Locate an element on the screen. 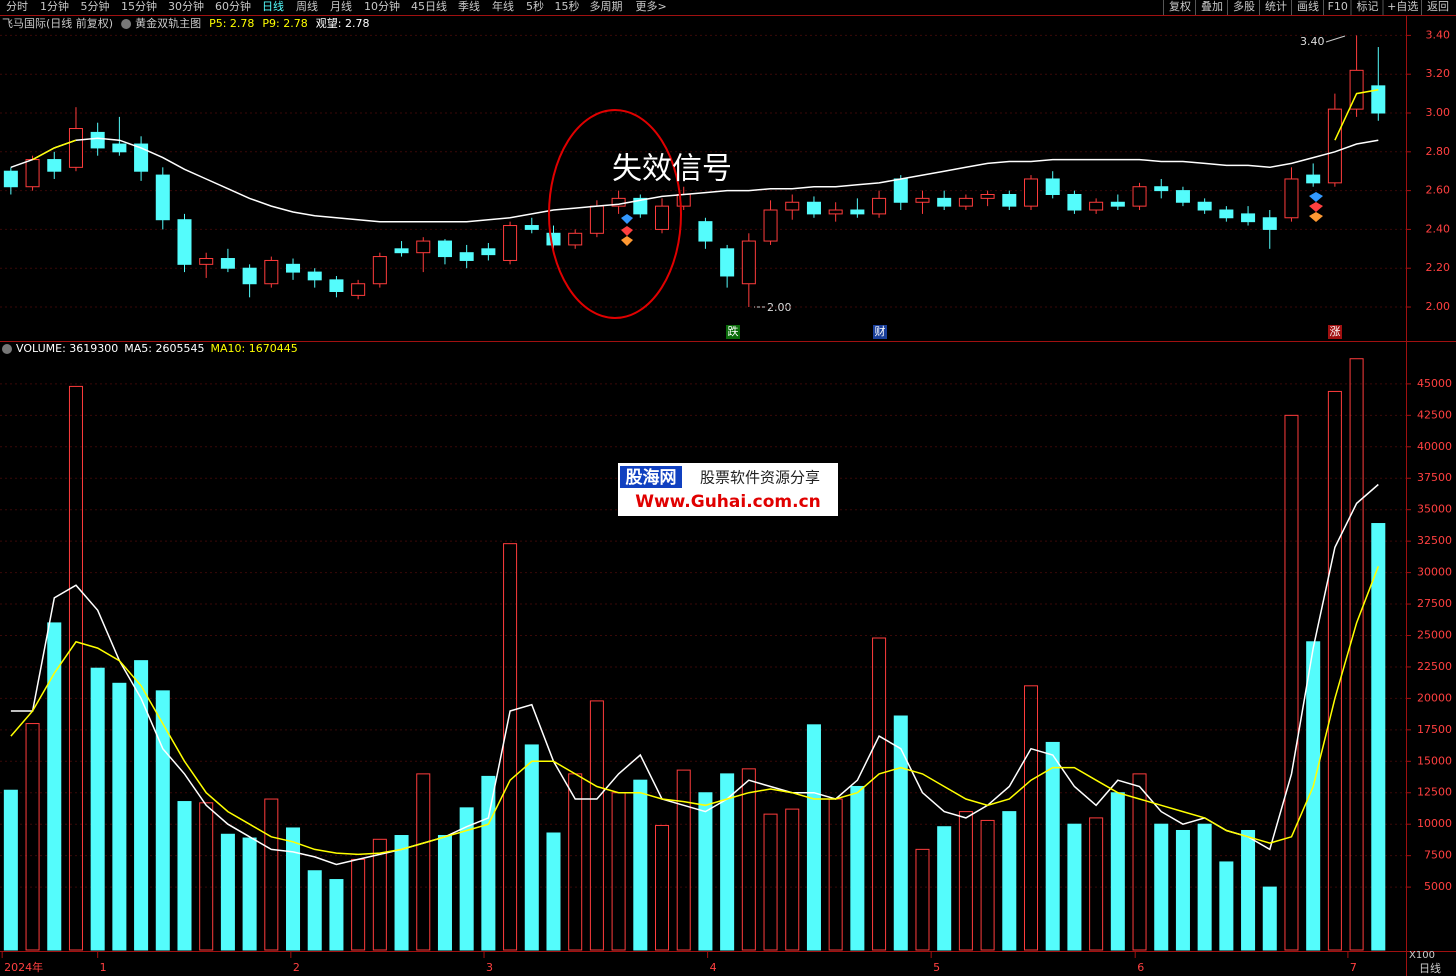 This screenshot has height=976, width=1456. signal-icons is located at coordinates (972, 219).